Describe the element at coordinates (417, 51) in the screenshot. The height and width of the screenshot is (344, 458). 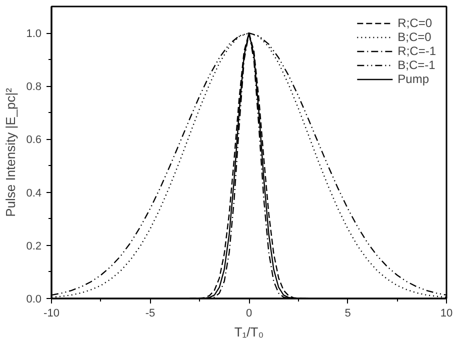
I see `legend-label: R;C=-1` at that location.